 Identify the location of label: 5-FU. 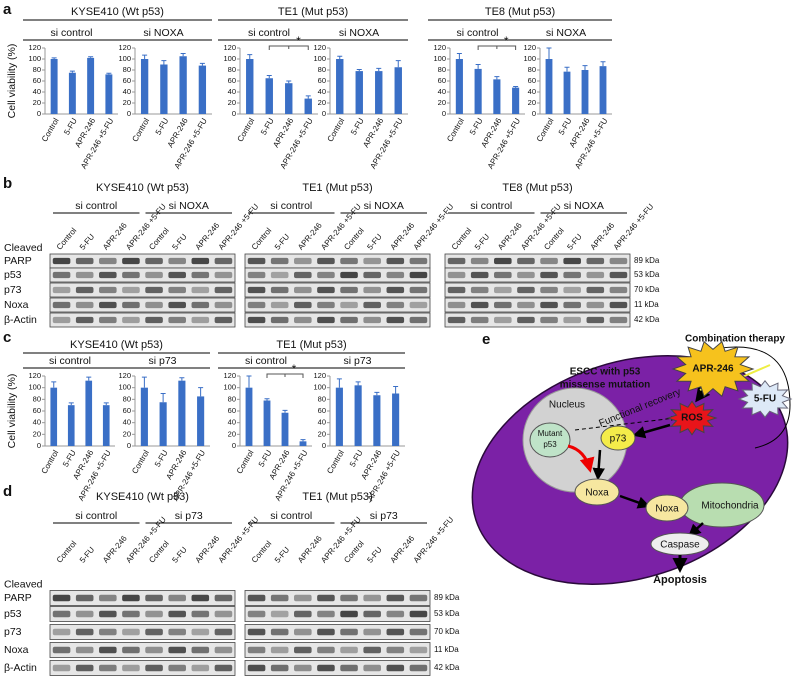
(765, 399).